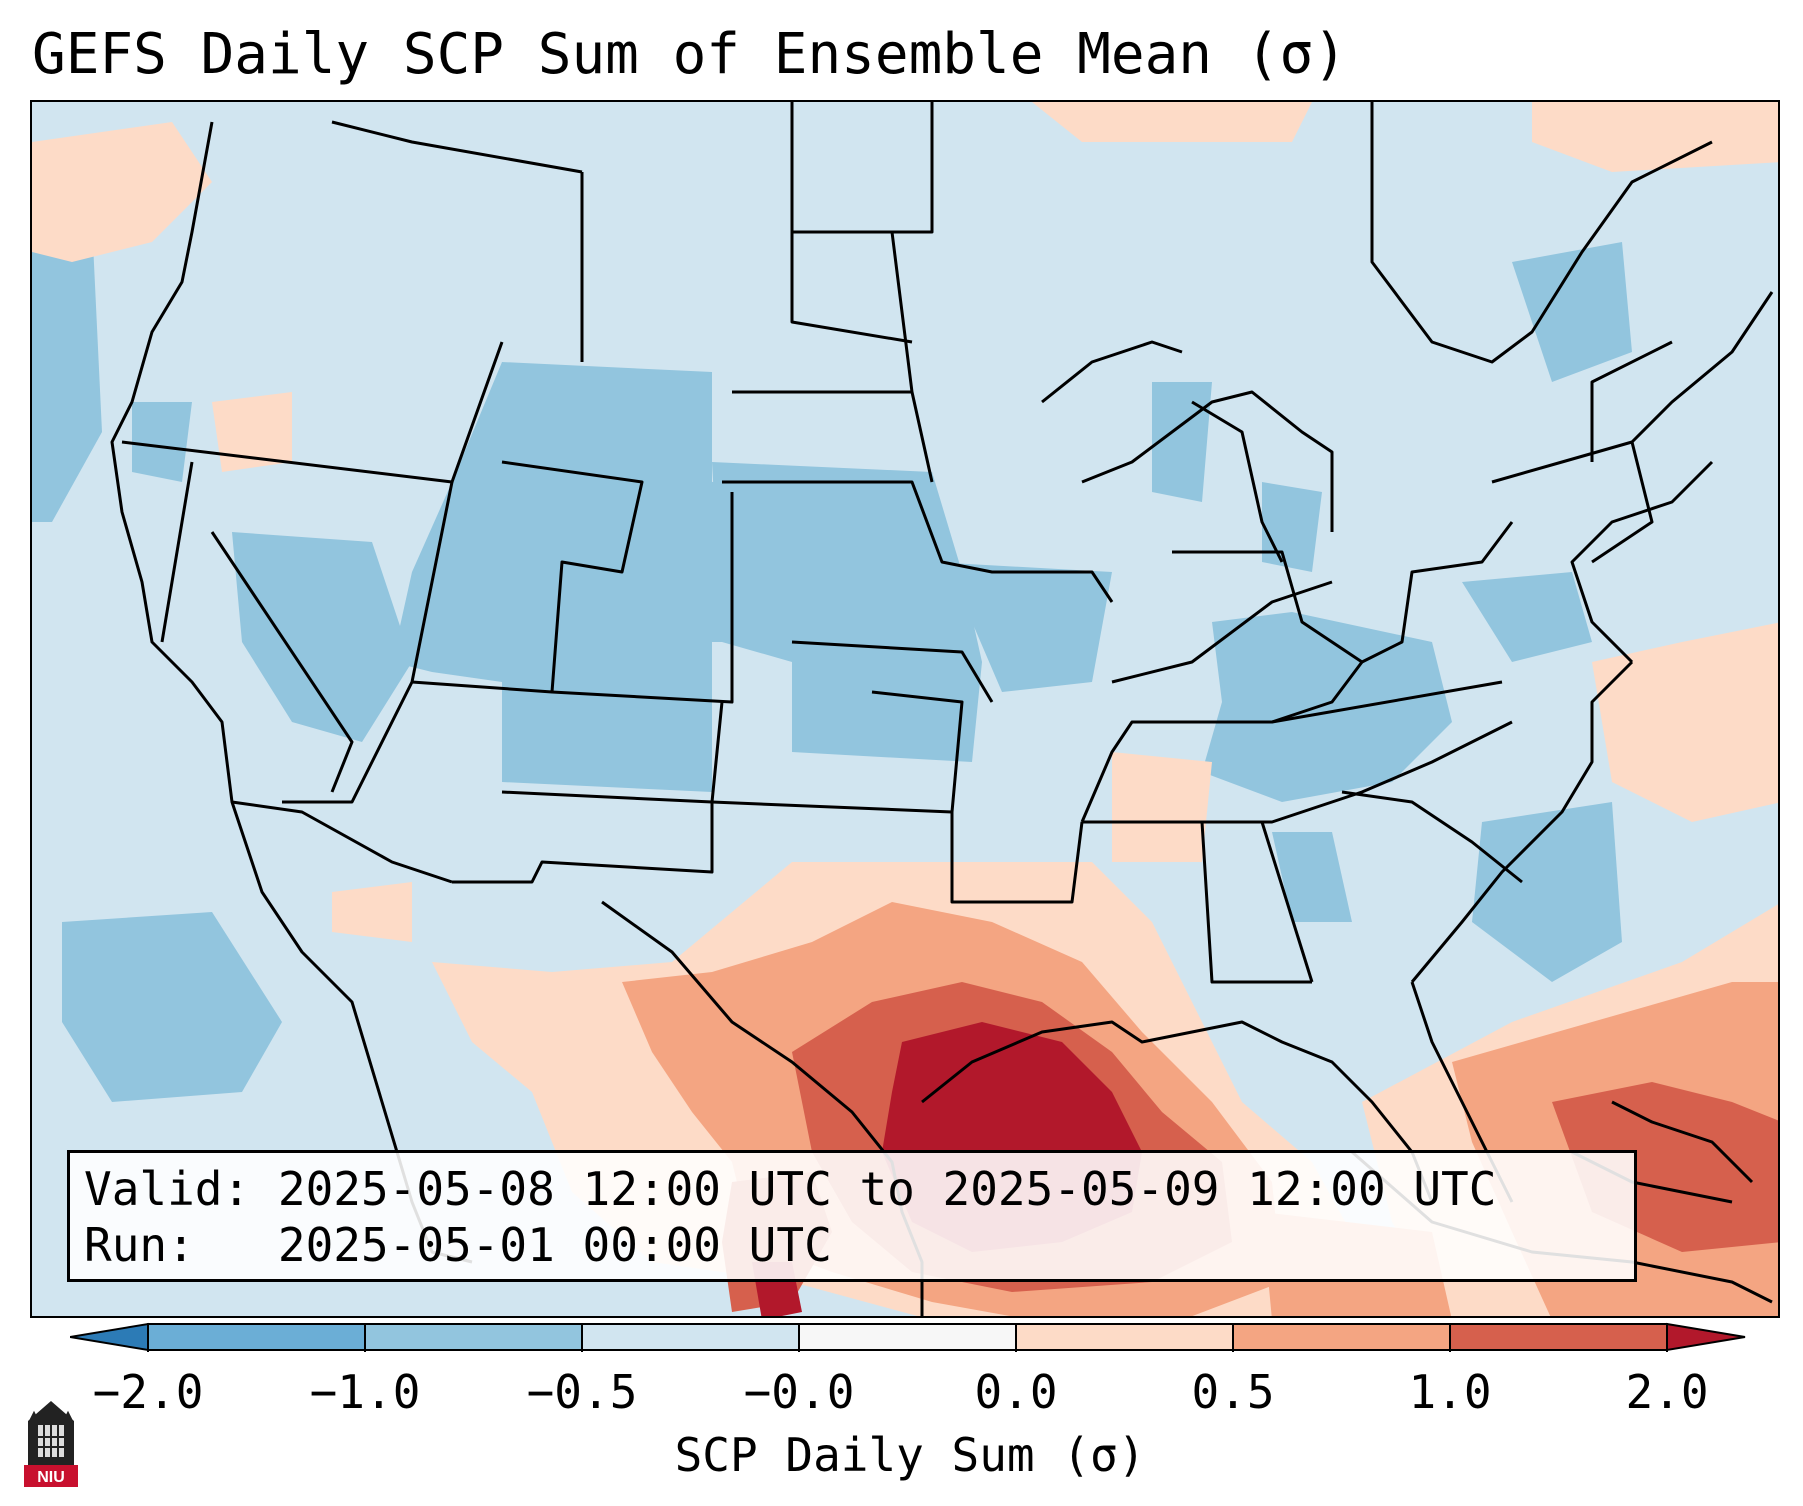 The image size is (1803, 1506). Describe the element at coordinates (799, 1392) in the screenshot. I see `colorbar-tick-label: −0.0` at that location.